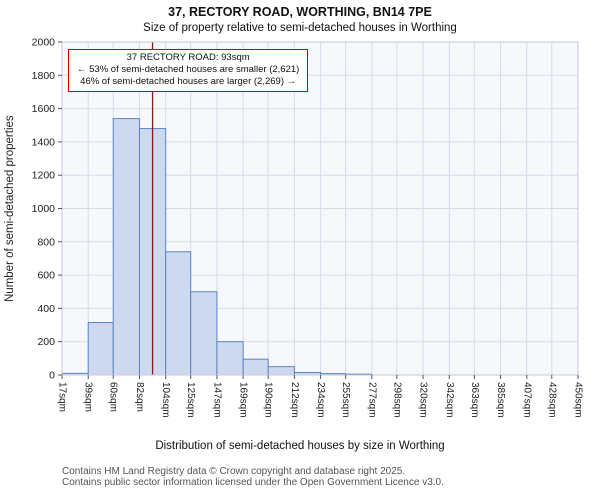 The height and width of the screenshot is (500, 600). Describe the element at coordinates (44, 43) in the screenshot. I see `y-tick-label: 2000` at that location.